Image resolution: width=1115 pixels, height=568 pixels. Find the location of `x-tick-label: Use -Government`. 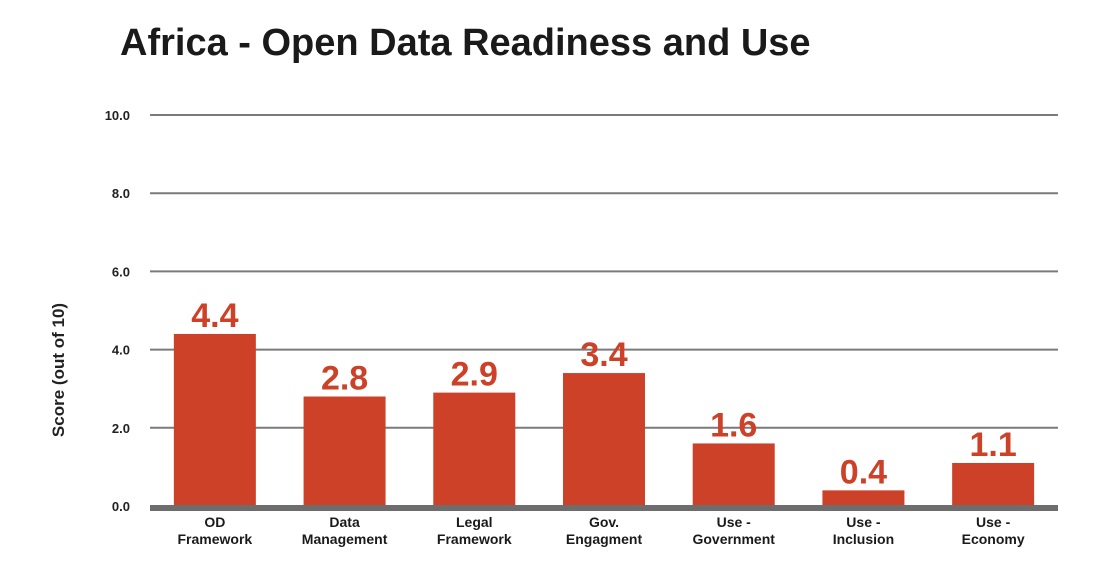

x-tick-label: Use -Government is located at coordinates (733, 530).